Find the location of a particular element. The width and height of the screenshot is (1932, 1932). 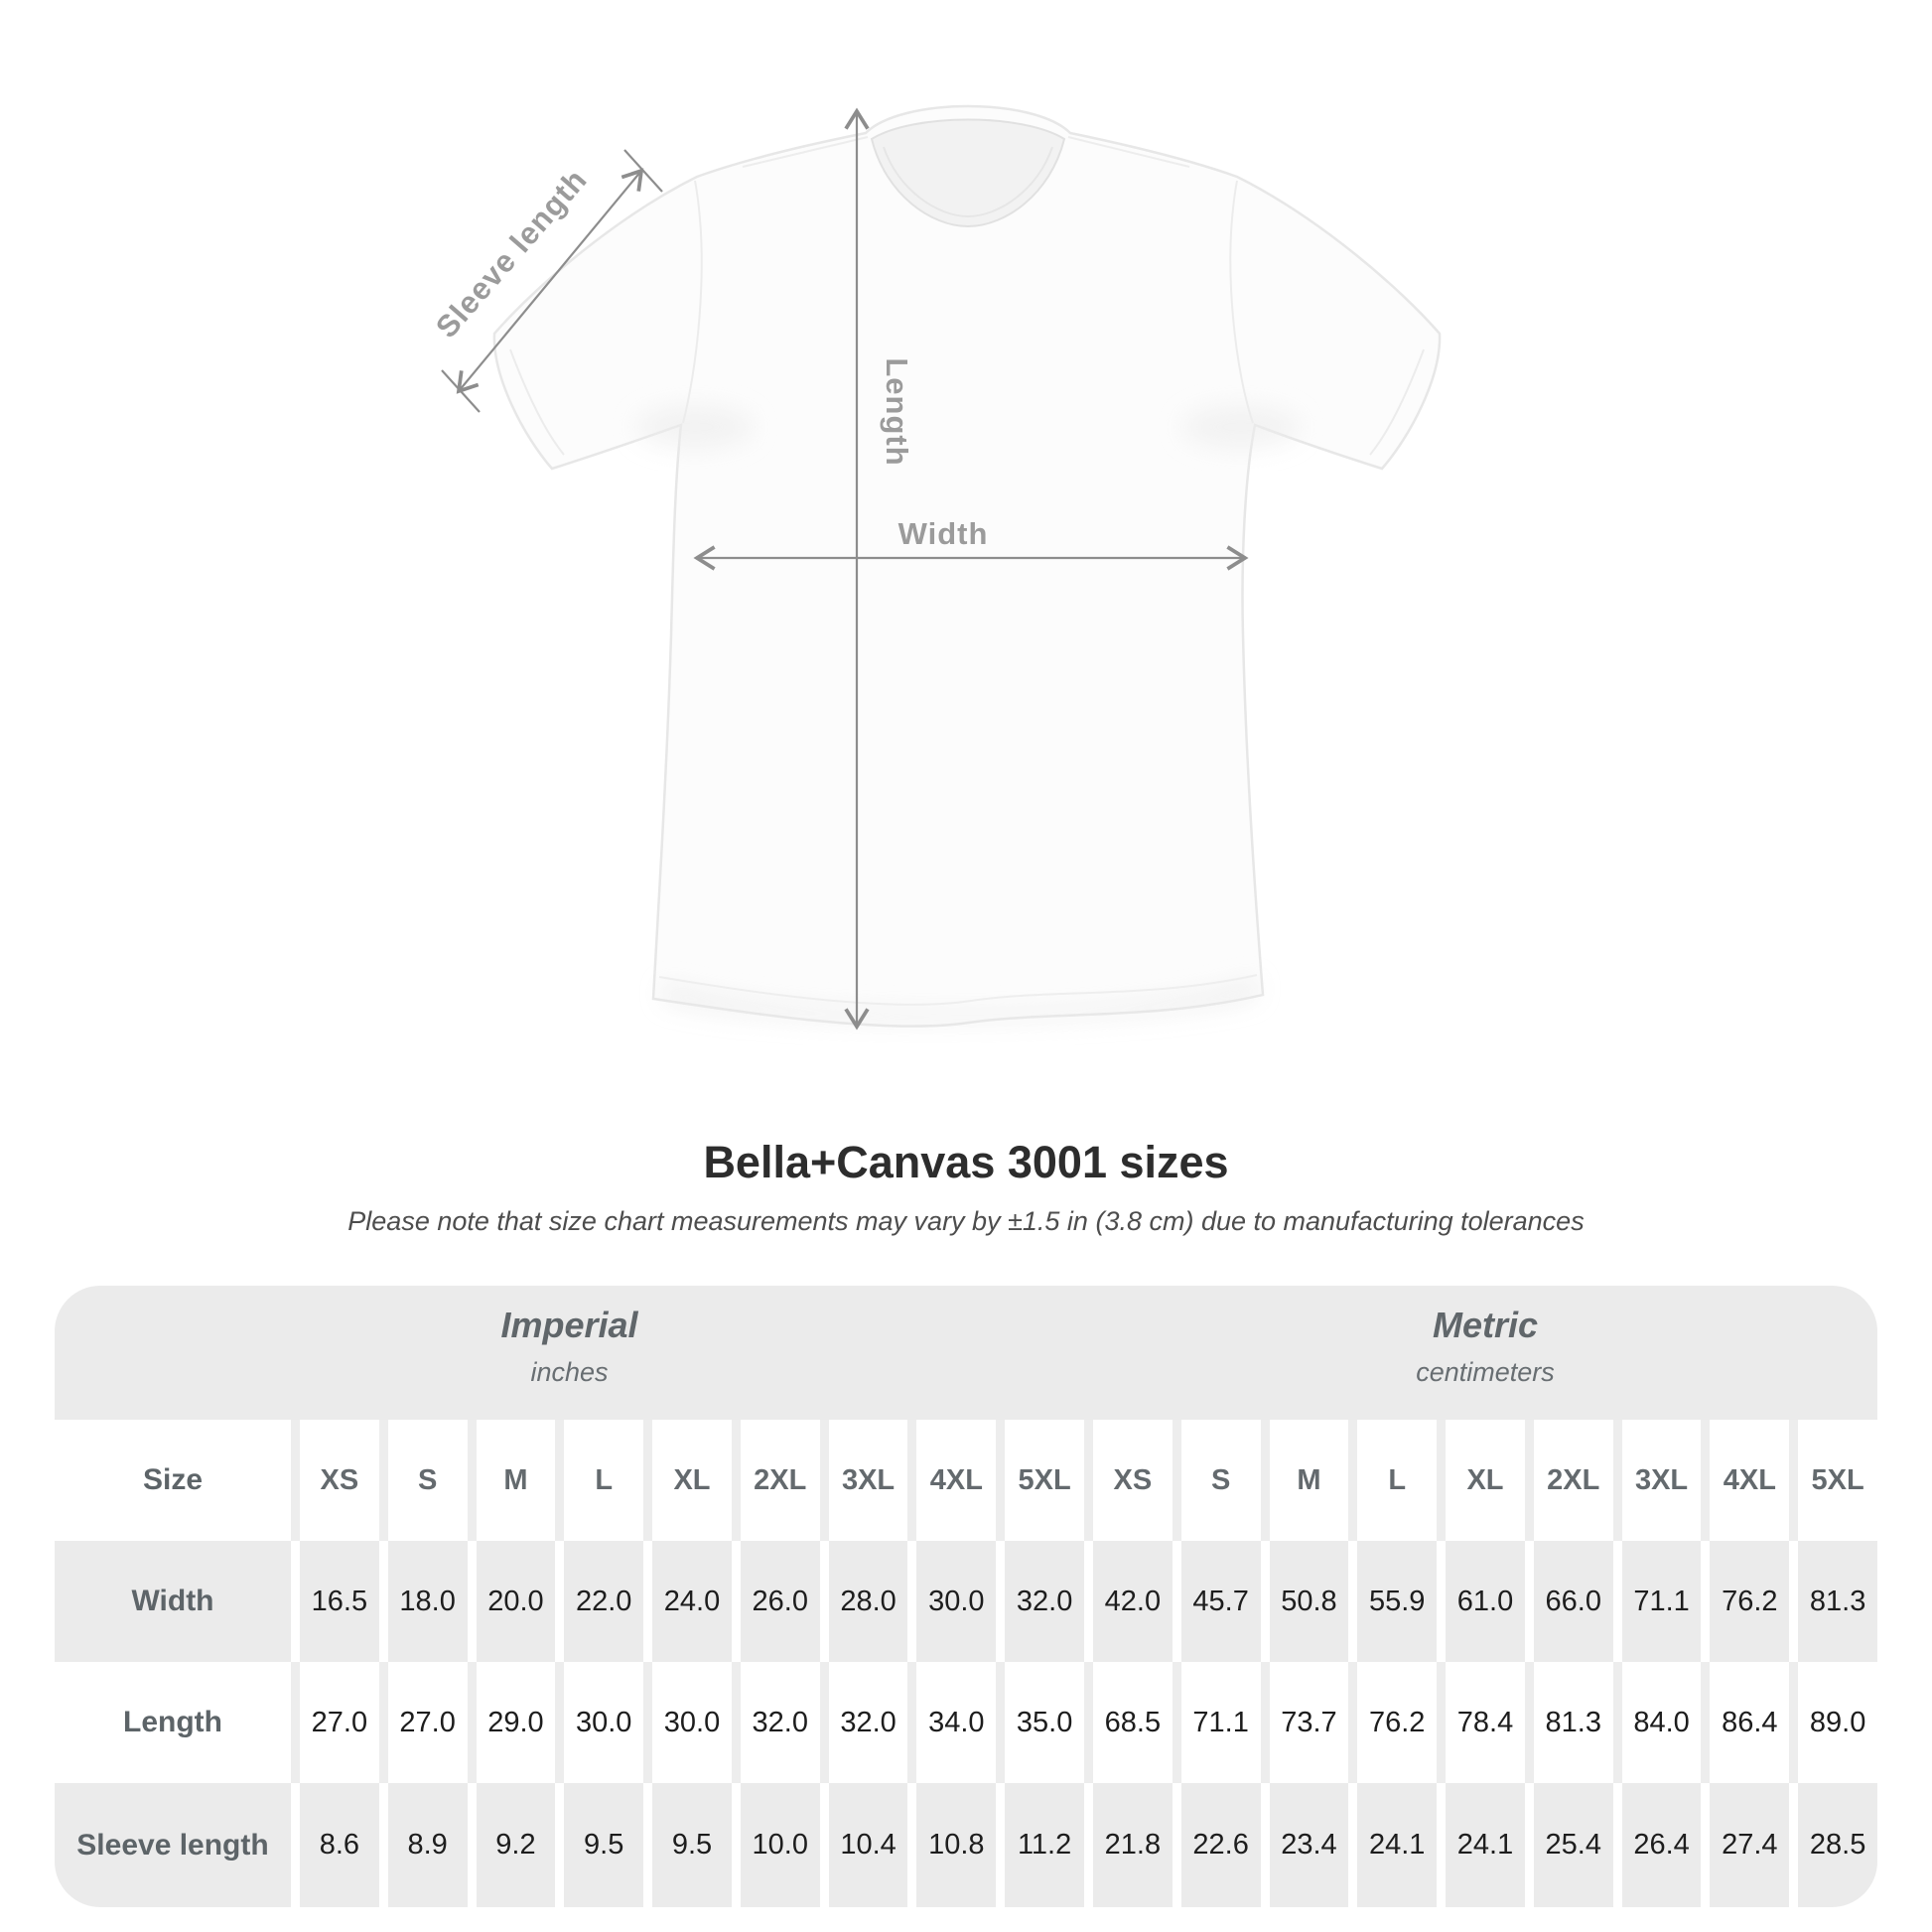

row-label: Width is located at coordinates (173, 1602).